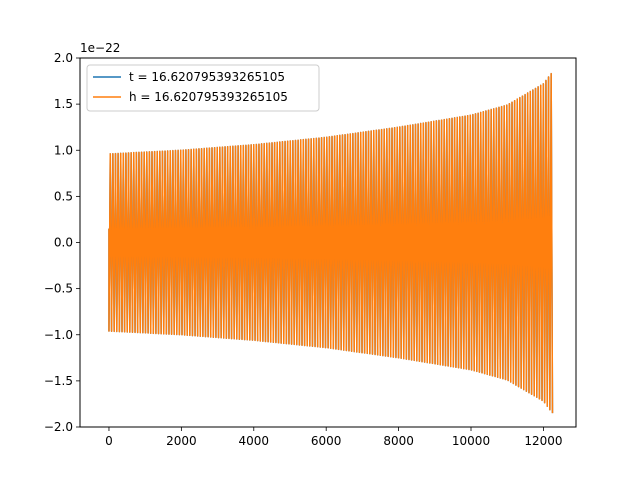 This screenshot has width=640, height=485. I want to click on y-axis-offset-label: 1e−22, so click(100, 48).